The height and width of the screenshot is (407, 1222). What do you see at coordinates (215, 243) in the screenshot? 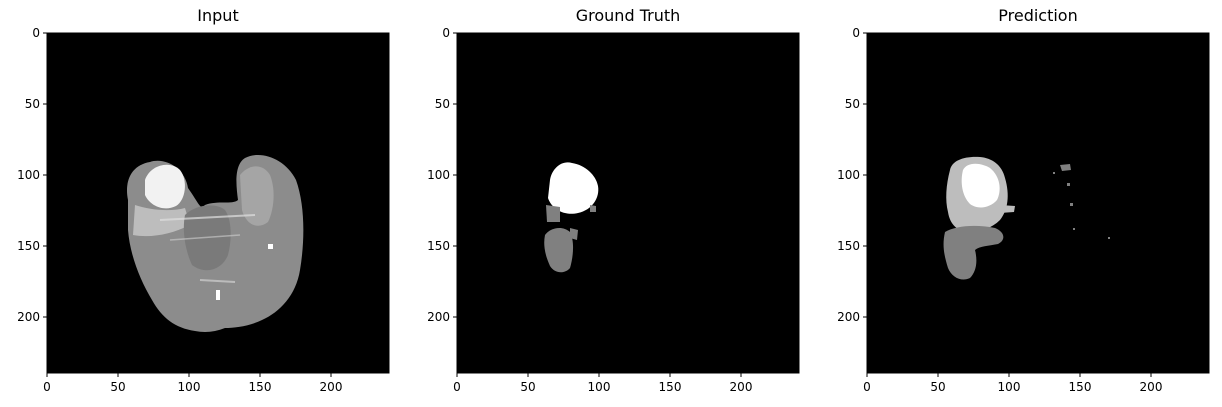
I see `brain-slice-image` at bounding box center [215, 243].